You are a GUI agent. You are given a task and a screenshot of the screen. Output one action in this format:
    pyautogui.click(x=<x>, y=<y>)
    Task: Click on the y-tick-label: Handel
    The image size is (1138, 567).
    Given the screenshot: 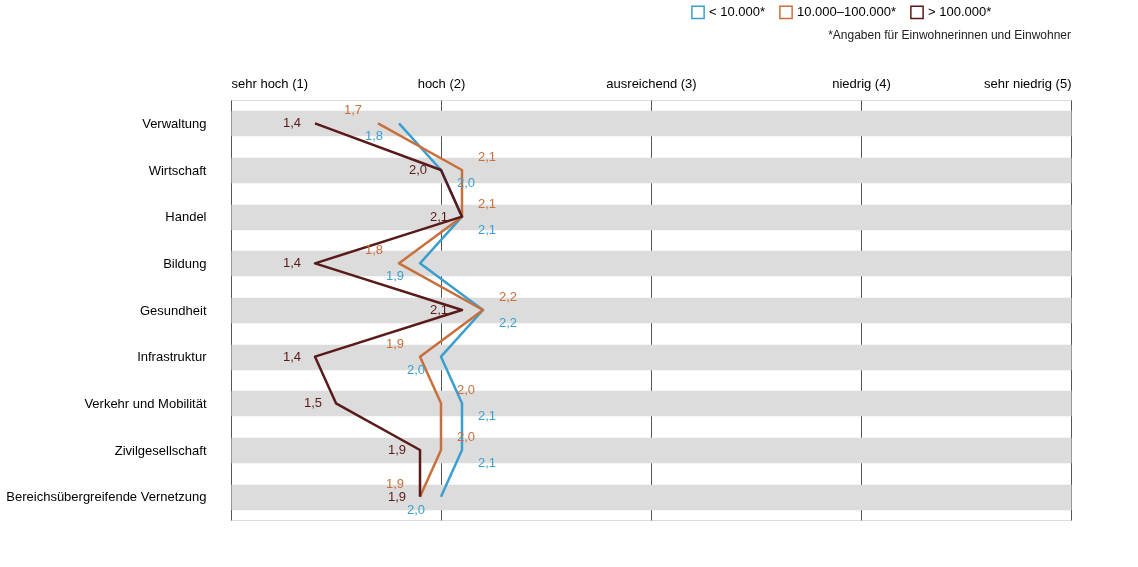 What is the action you would take?
    pyautogui.click(x=186, y=217)
    